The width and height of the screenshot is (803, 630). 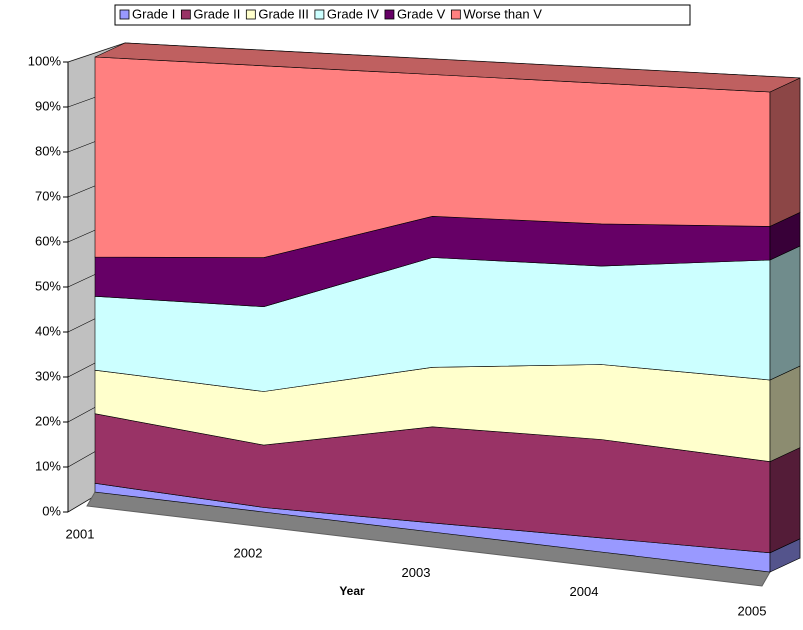 I want to click on legend-label: Worse than V, so click(x=502, y=13).